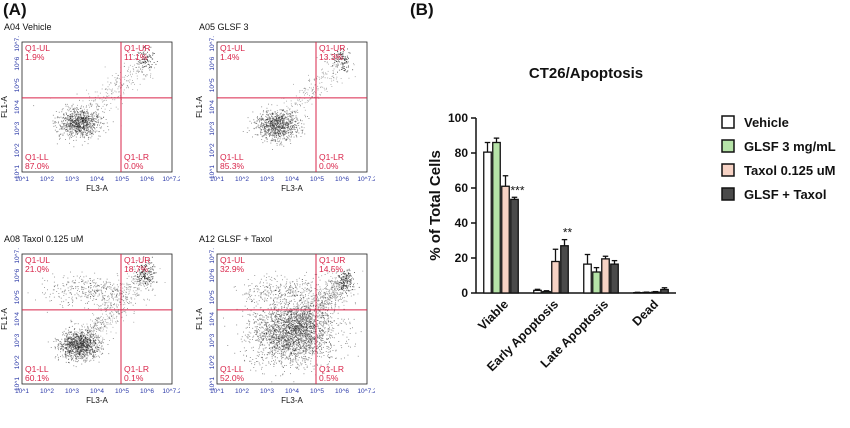 This screenshot has width=850, height=428. Describe the element at coordinates (785, 194) in the screenshot. I see `legend-label: GLSF + Taxol` at that location.